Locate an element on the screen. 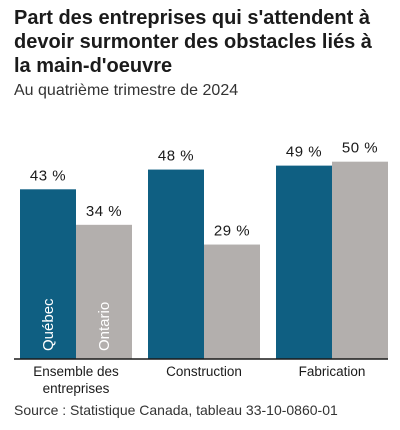  category-label: Construction is located at coordinates (204, 371).